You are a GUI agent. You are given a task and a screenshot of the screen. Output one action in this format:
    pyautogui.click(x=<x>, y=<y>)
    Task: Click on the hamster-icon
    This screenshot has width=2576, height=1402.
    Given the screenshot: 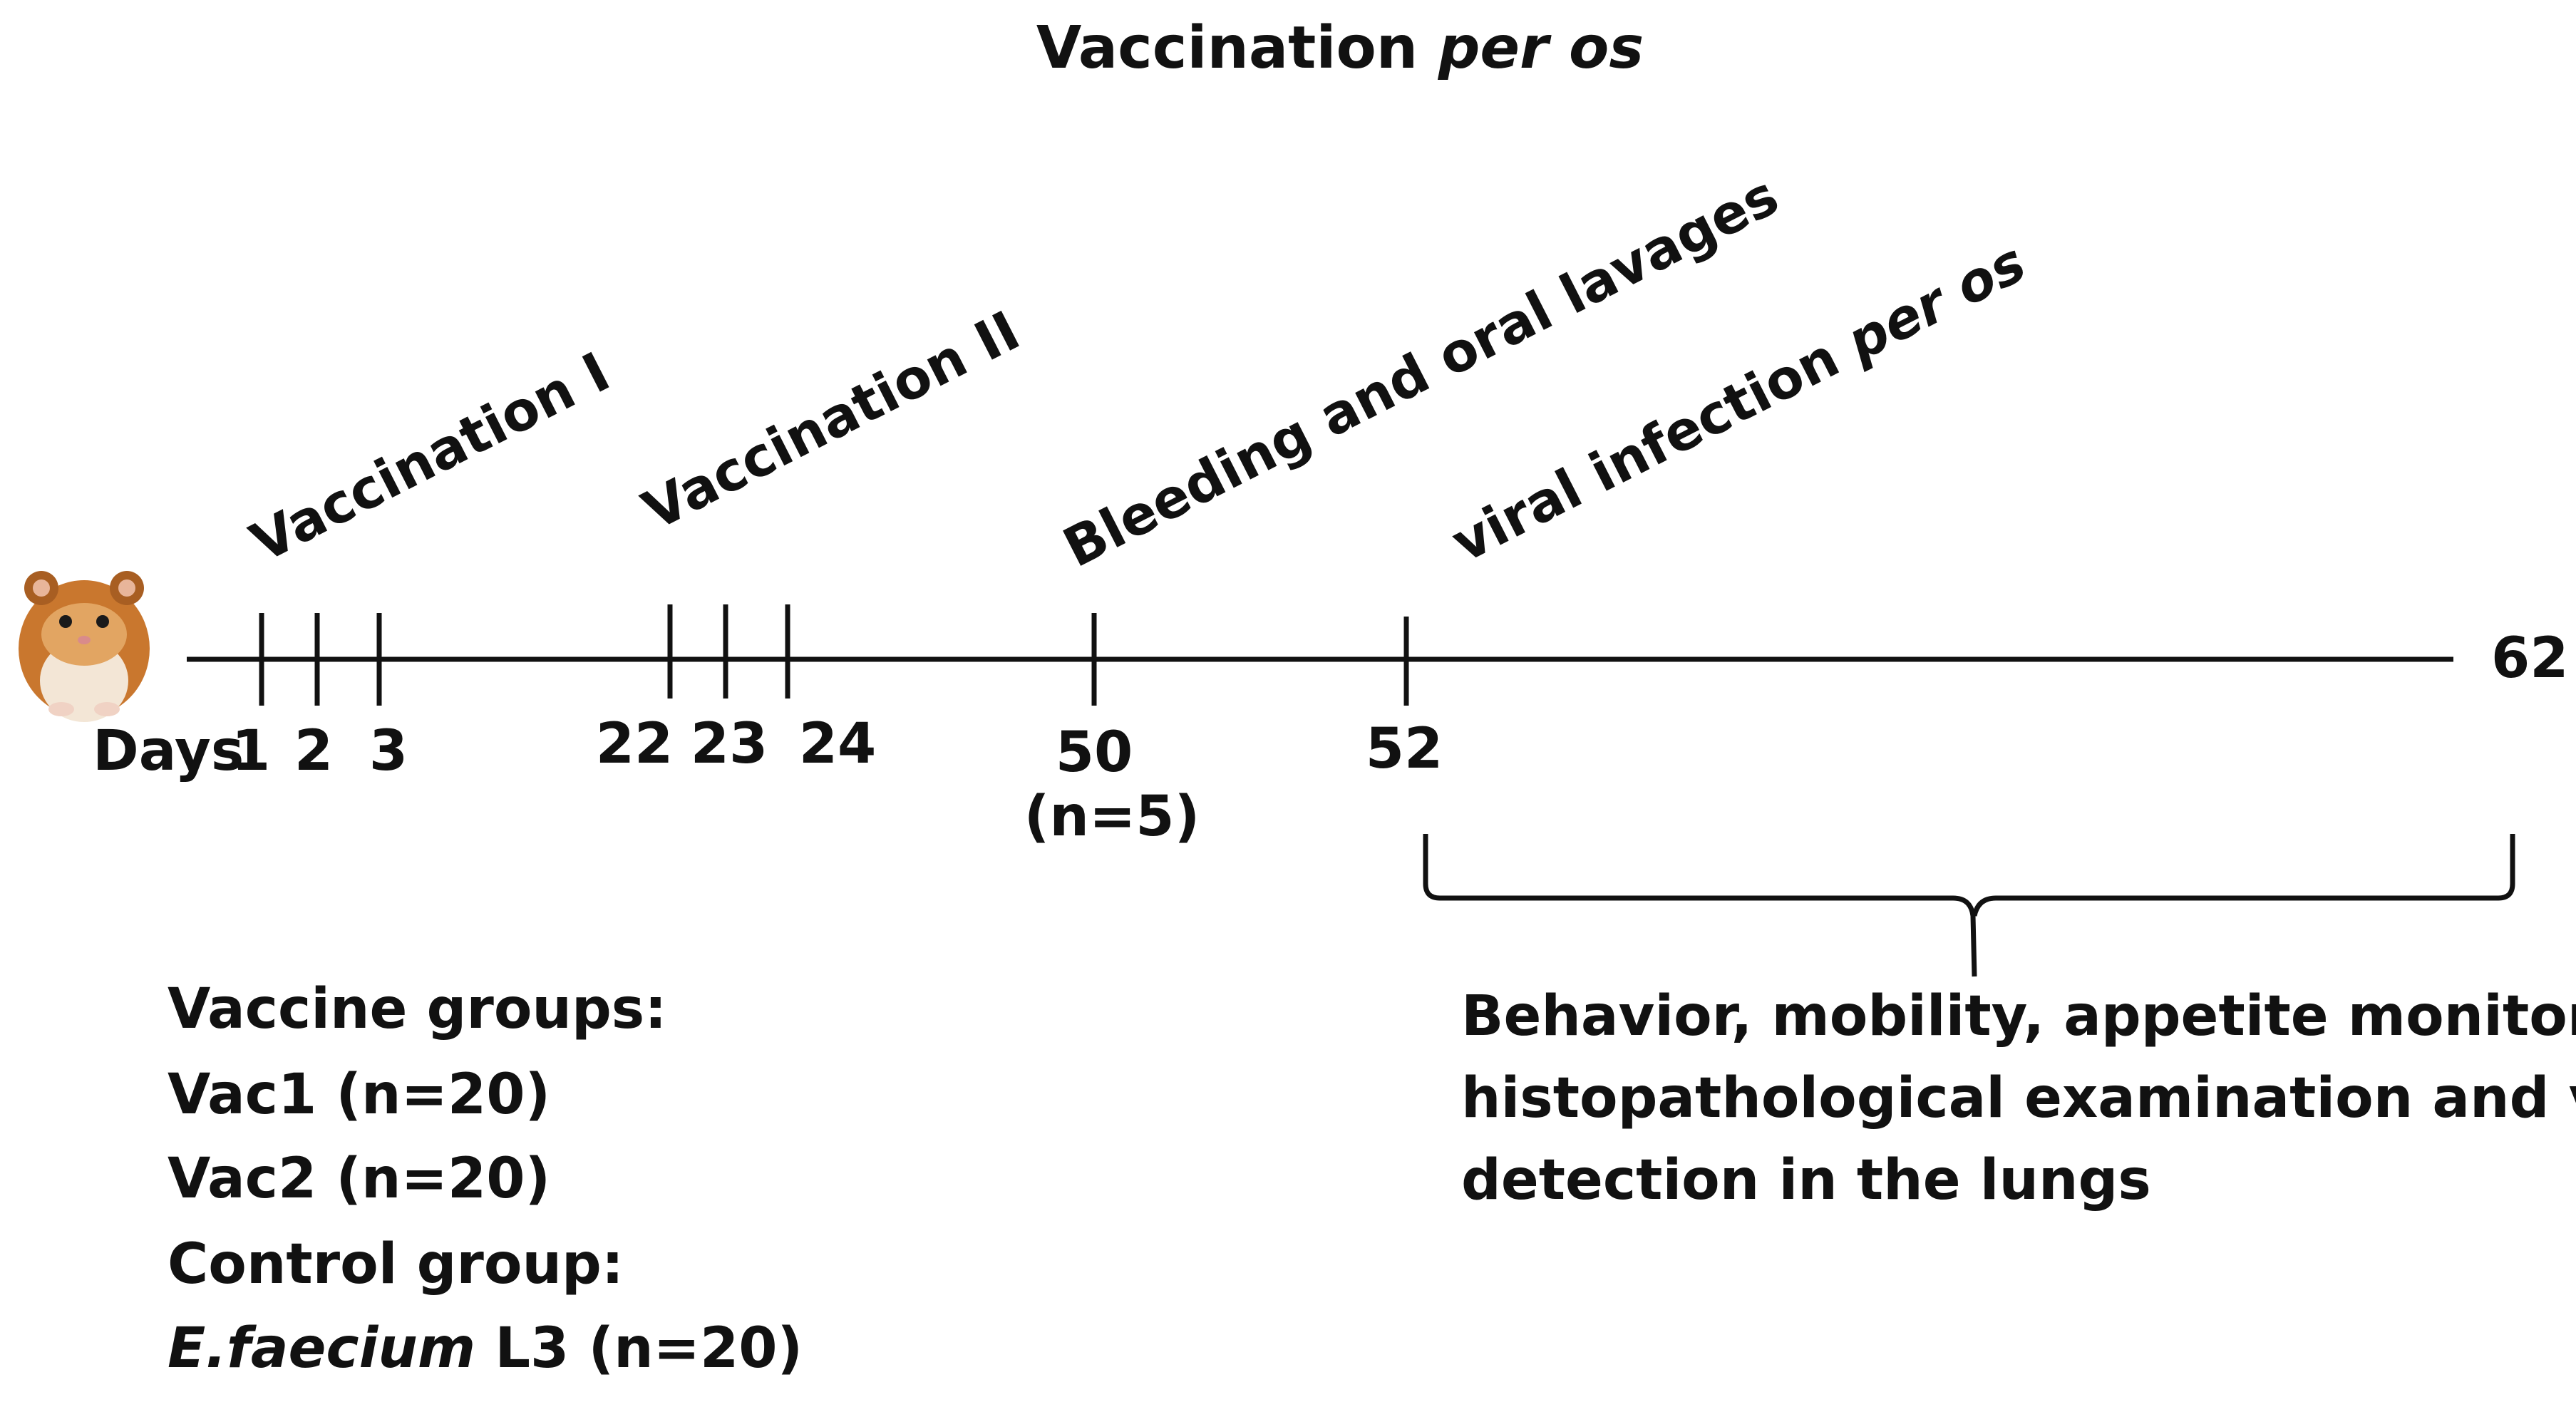 What is the action you would take?
    pyautogui.click(x=84, y=647)
    